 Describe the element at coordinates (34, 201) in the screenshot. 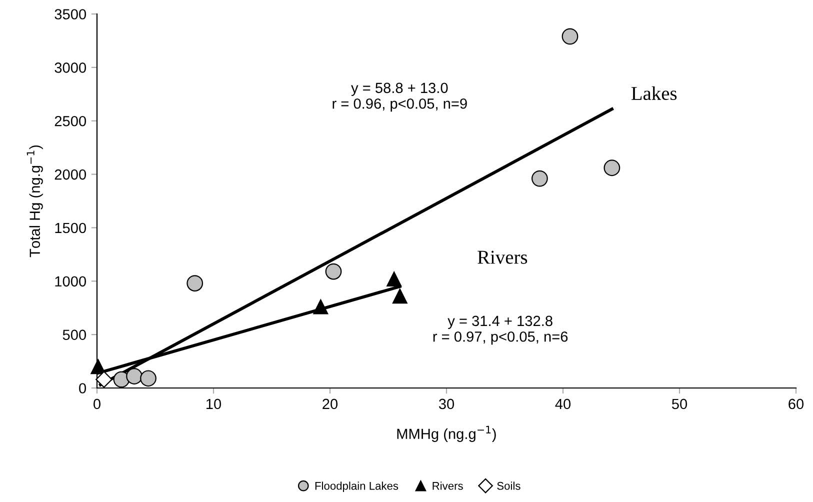

I see `y-axis-title: Total Hg (ng.g$^{−1}$)` at that location.